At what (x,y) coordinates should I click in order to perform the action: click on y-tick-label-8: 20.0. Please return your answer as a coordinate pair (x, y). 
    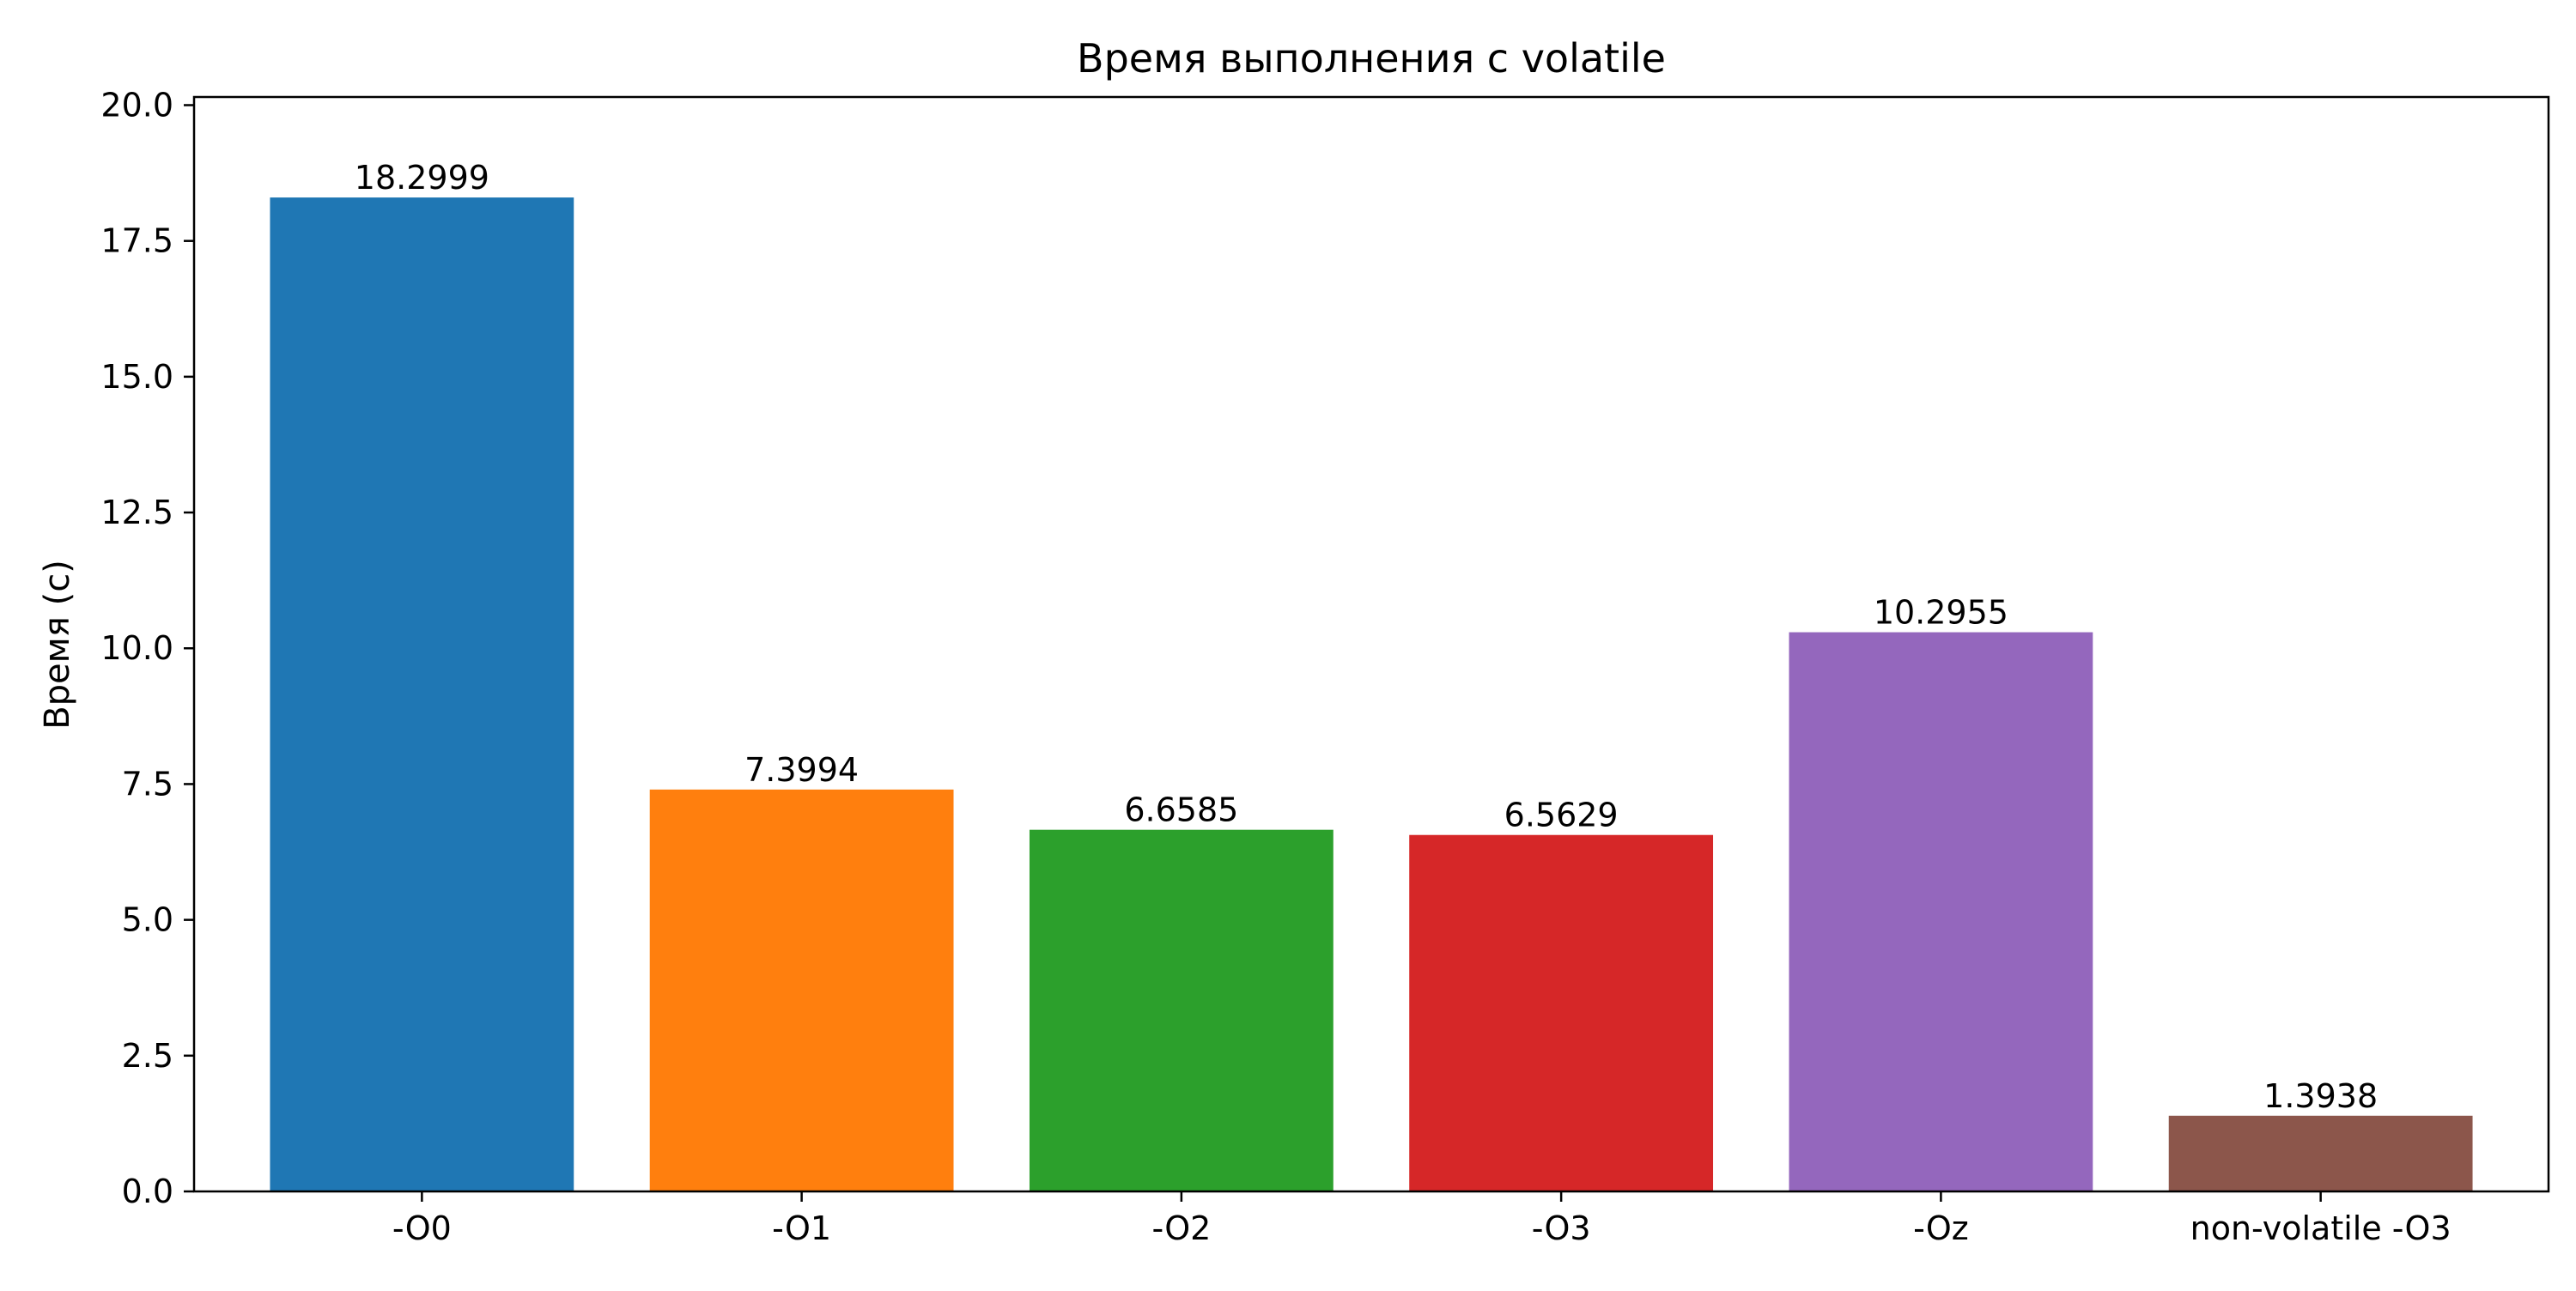
    Looking at the image, I should click on (137, 105).